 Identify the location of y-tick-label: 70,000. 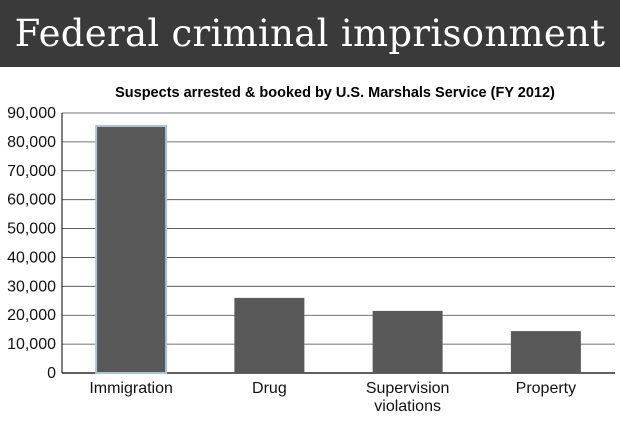
(31, 171).